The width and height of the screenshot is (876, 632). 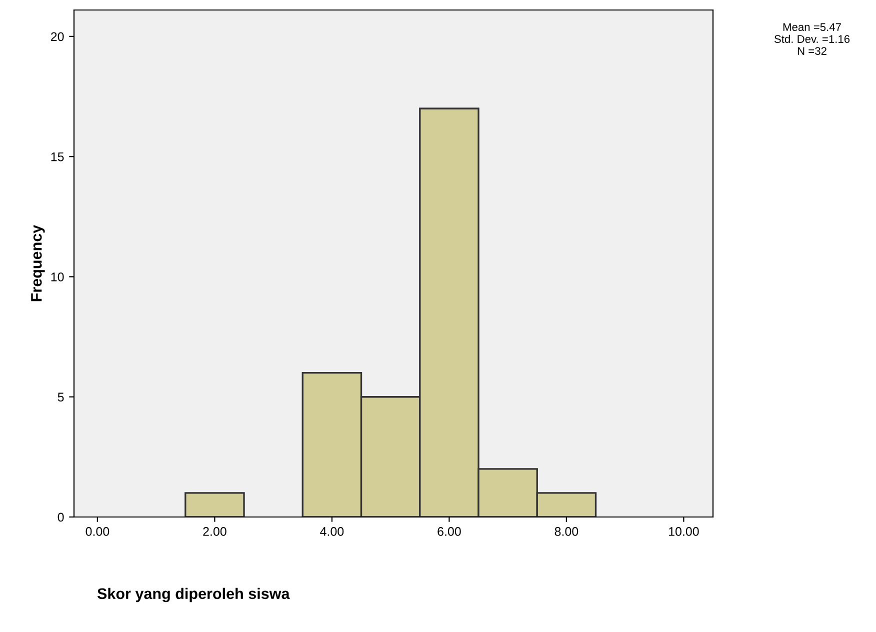 I want to click on text: Mean =5.47 Std. Dev. =1.16 N =32, so click(x=812, y=39).